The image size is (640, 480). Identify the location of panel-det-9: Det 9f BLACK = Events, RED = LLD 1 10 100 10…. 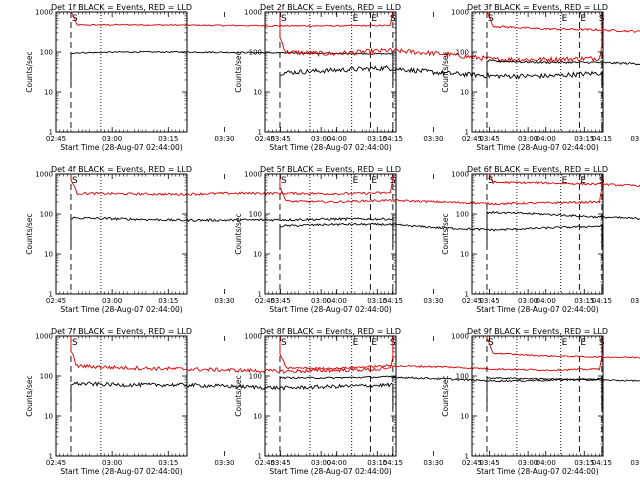
(540, 401).